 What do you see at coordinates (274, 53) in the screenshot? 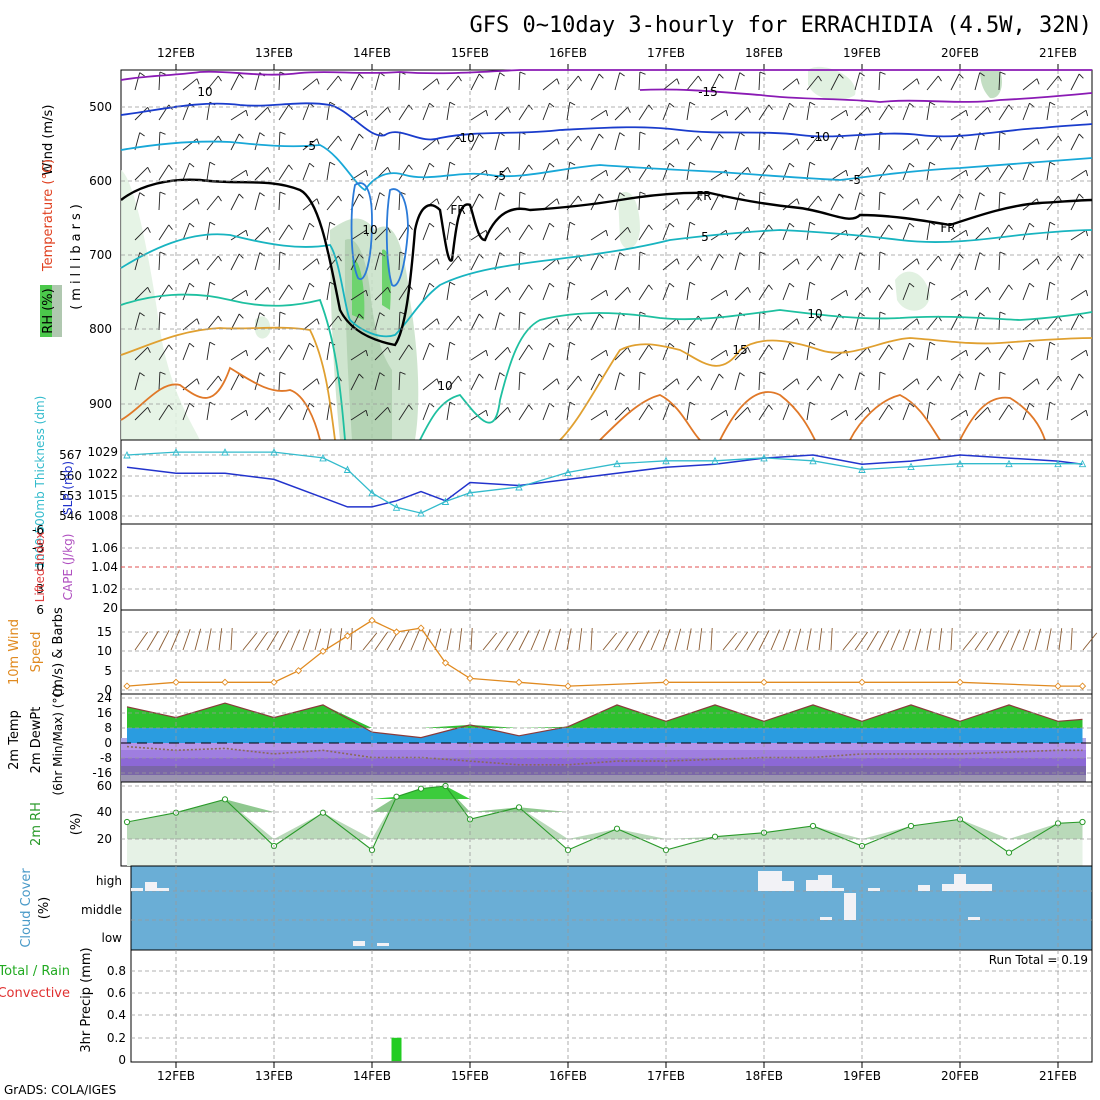
I see `top-date-label: 13FEB` at bounding box center [274, 53].